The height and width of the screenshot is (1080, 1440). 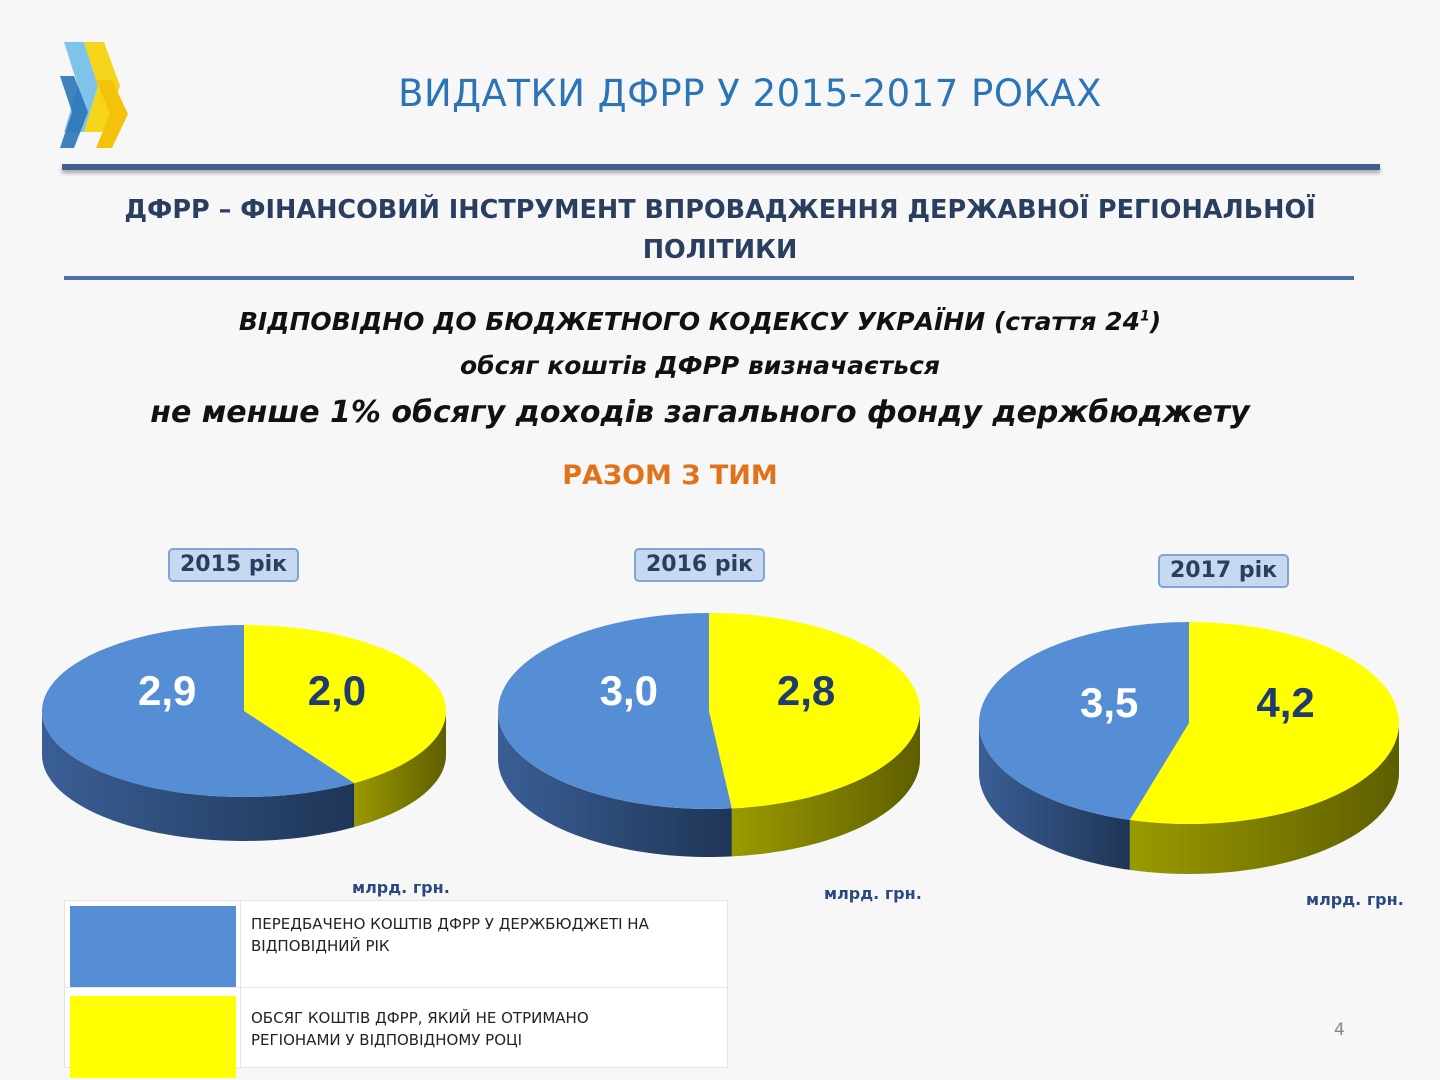 What do you see at coordinates (387, 1040) in the screenshot?
I see `legend-label-not-received-line2: РЕГІОНАМИ У ВІДПОВІДНОМУ РОЦІ` at bounding box center [387, 1040].